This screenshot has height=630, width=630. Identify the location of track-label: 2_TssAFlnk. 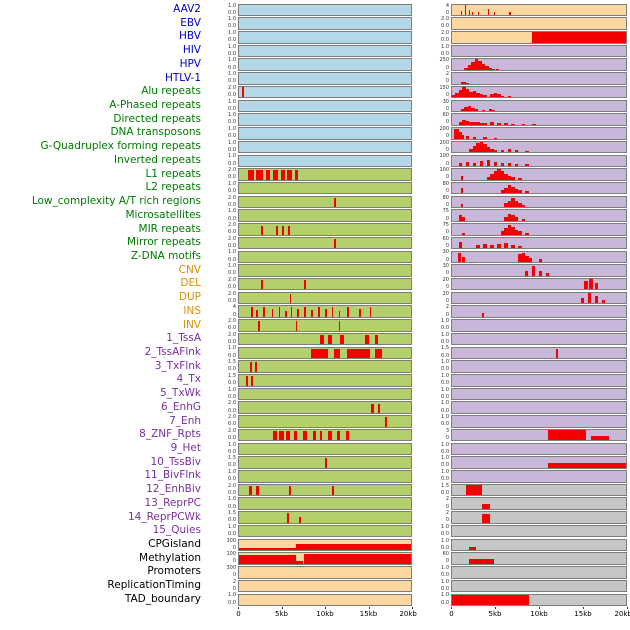
(172, 351).